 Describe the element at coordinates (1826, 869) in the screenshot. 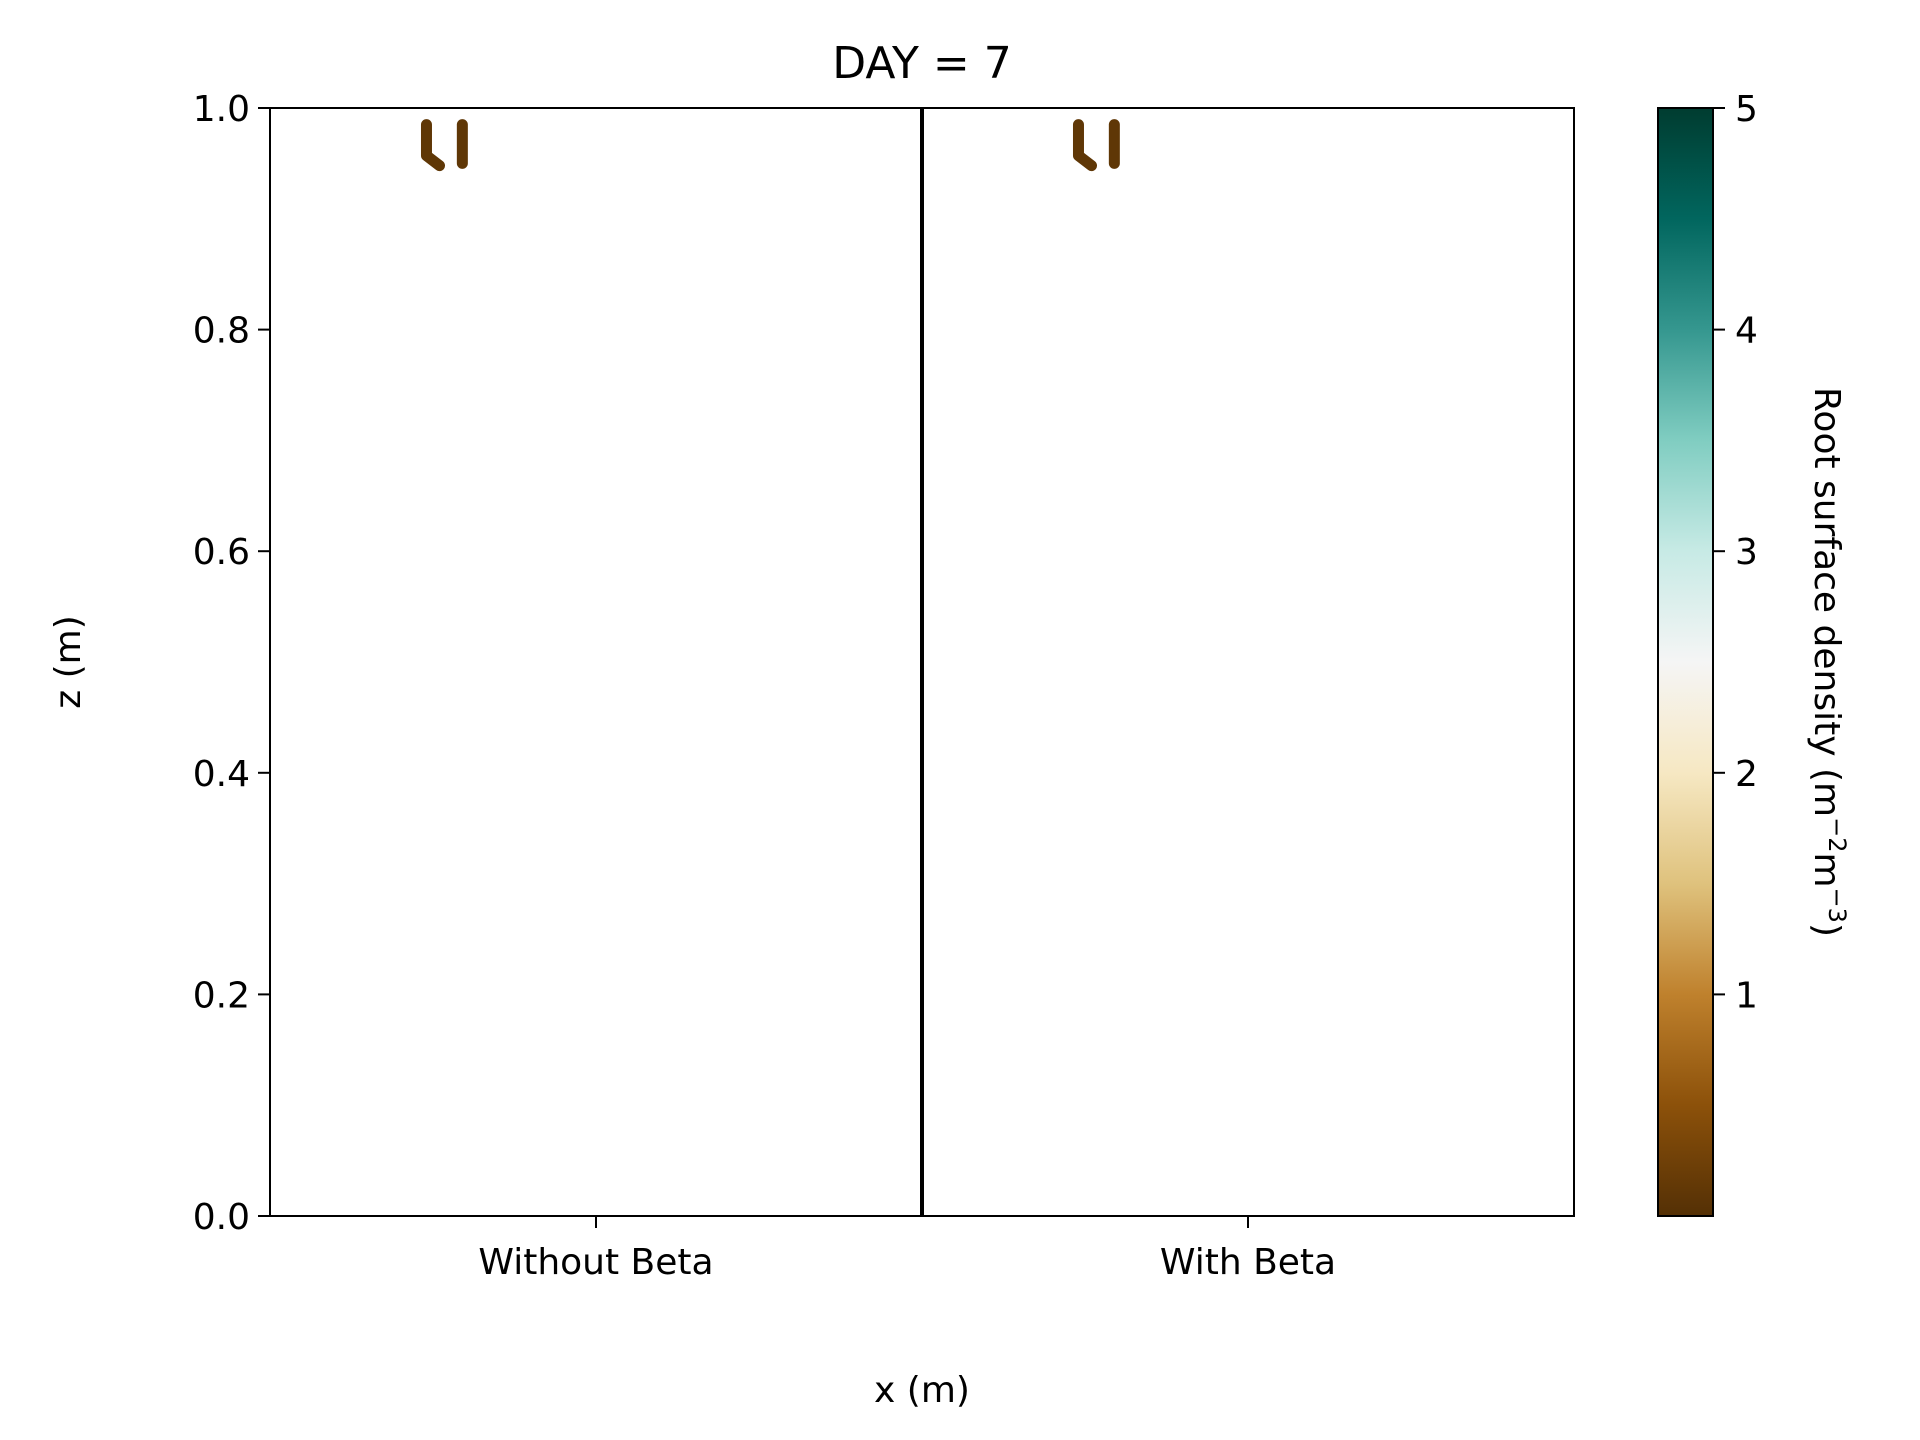

I see `colorbar-label-mid: m` at that location.